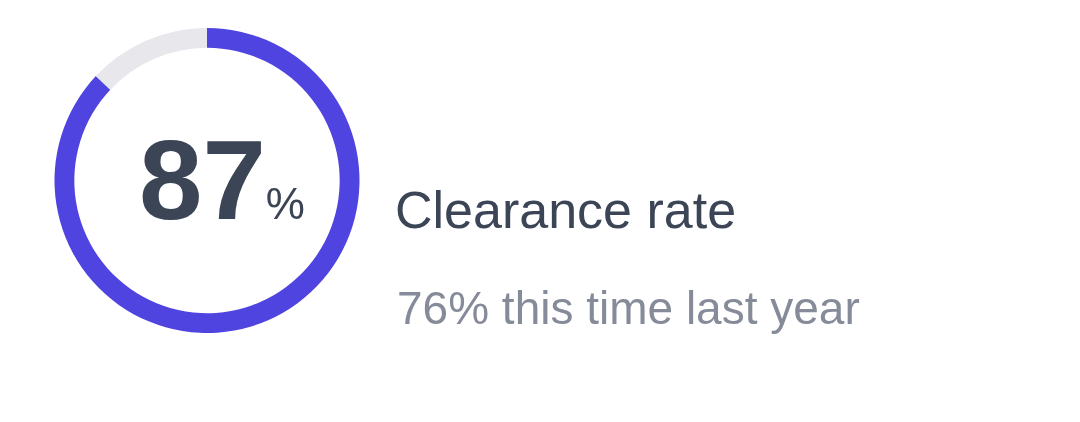  Describe the element at coordinates (566, 210) in the screenshot. I see `text: Clearance rate` at that location.